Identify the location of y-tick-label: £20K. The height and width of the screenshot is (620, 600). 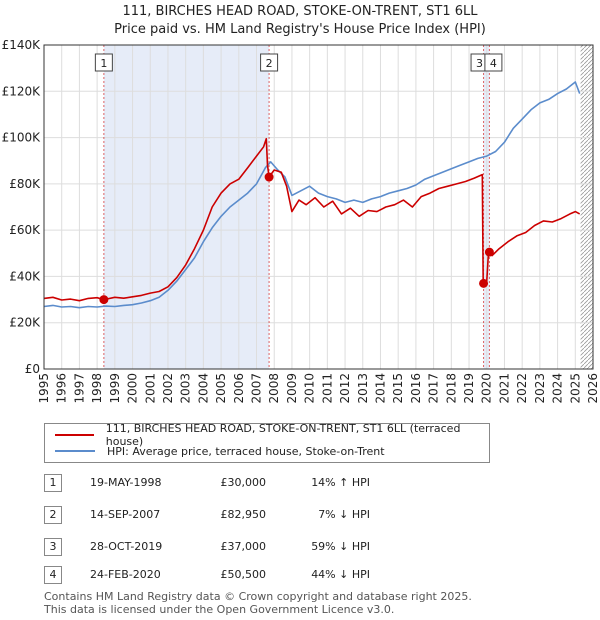
(25, 323).